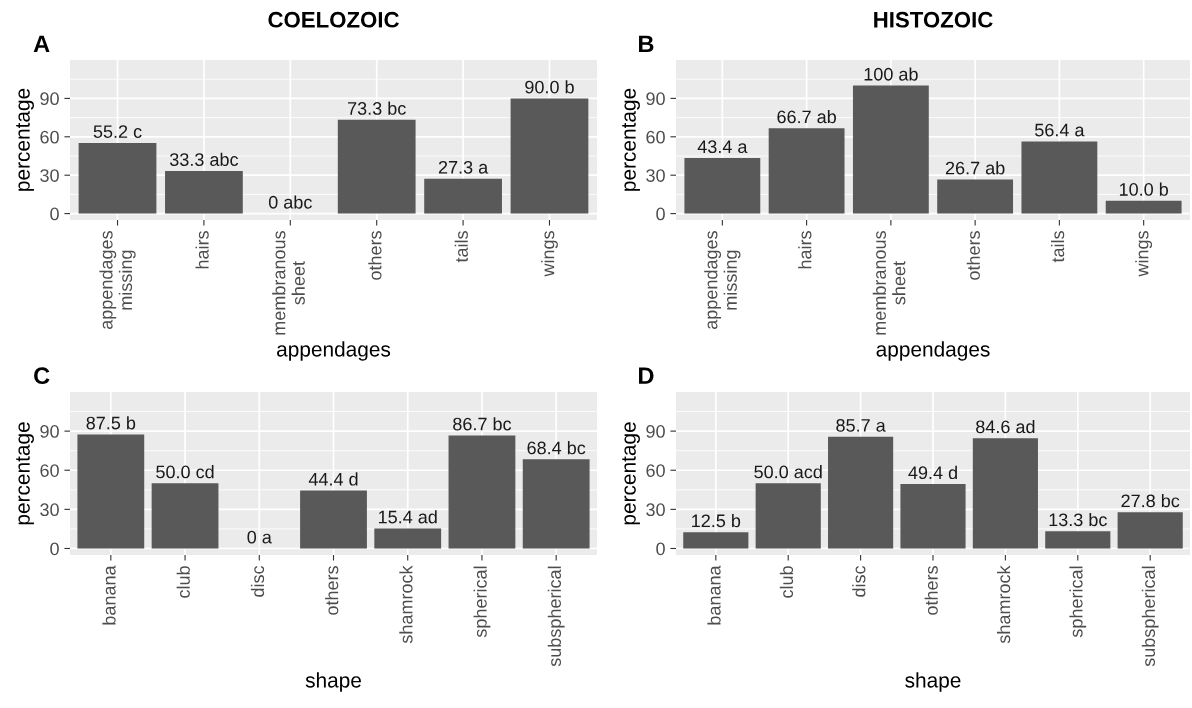  I want to click on data-label: 66.7 ab, so click(806, 117).